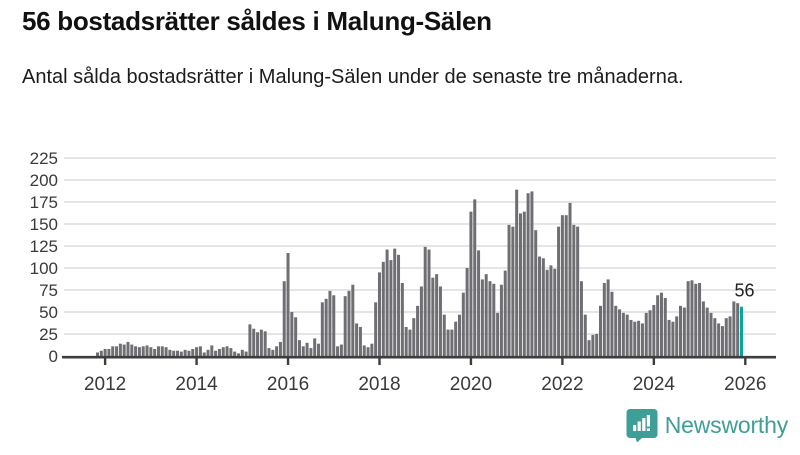 The width and height of the screenshot is (800, 455). Describe the element at coordinates (44, 224) in the screenshot. I see `y-axis-tick-label: 150` at that location.